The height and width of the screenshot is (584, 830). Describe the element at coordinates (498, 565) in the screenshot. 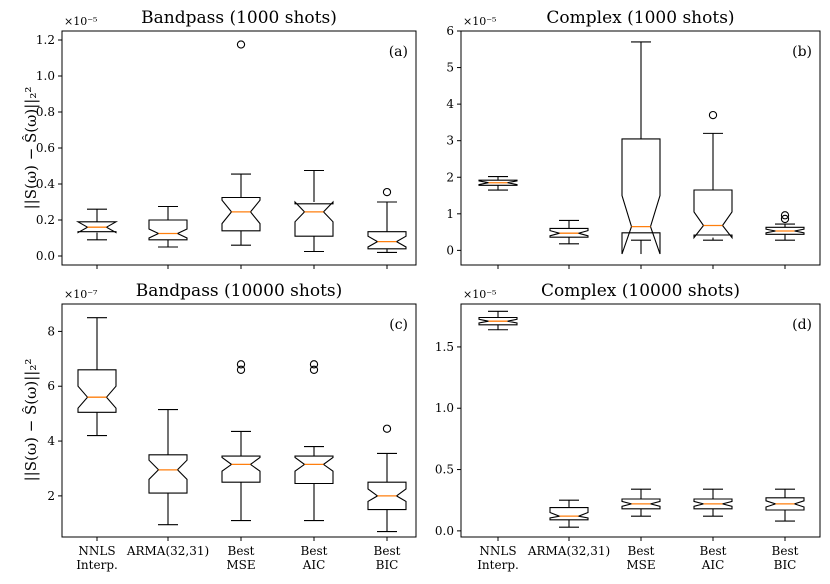

I see `x-tick-label: Interp.` at that location.